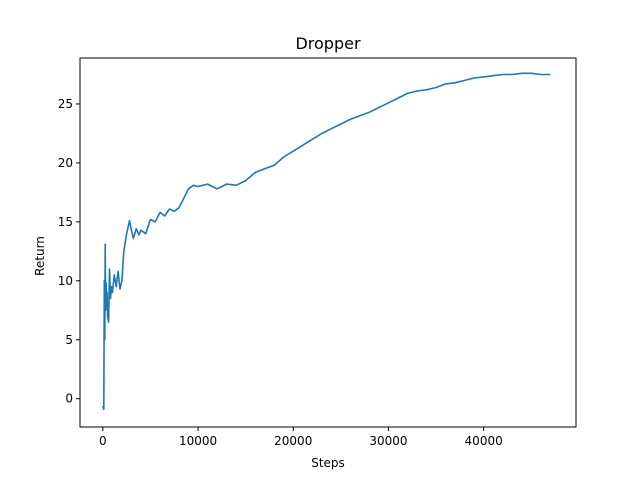 Image resolution: width=640 pixels, height=480 pixels. I want to click on y-tick-label: 10, so click(65, 281).